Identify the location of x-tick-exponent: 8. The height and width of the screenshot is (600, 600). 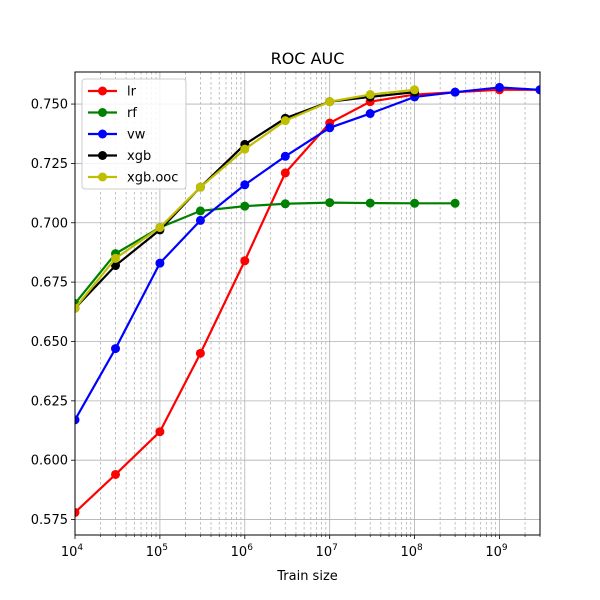
(420, 548).